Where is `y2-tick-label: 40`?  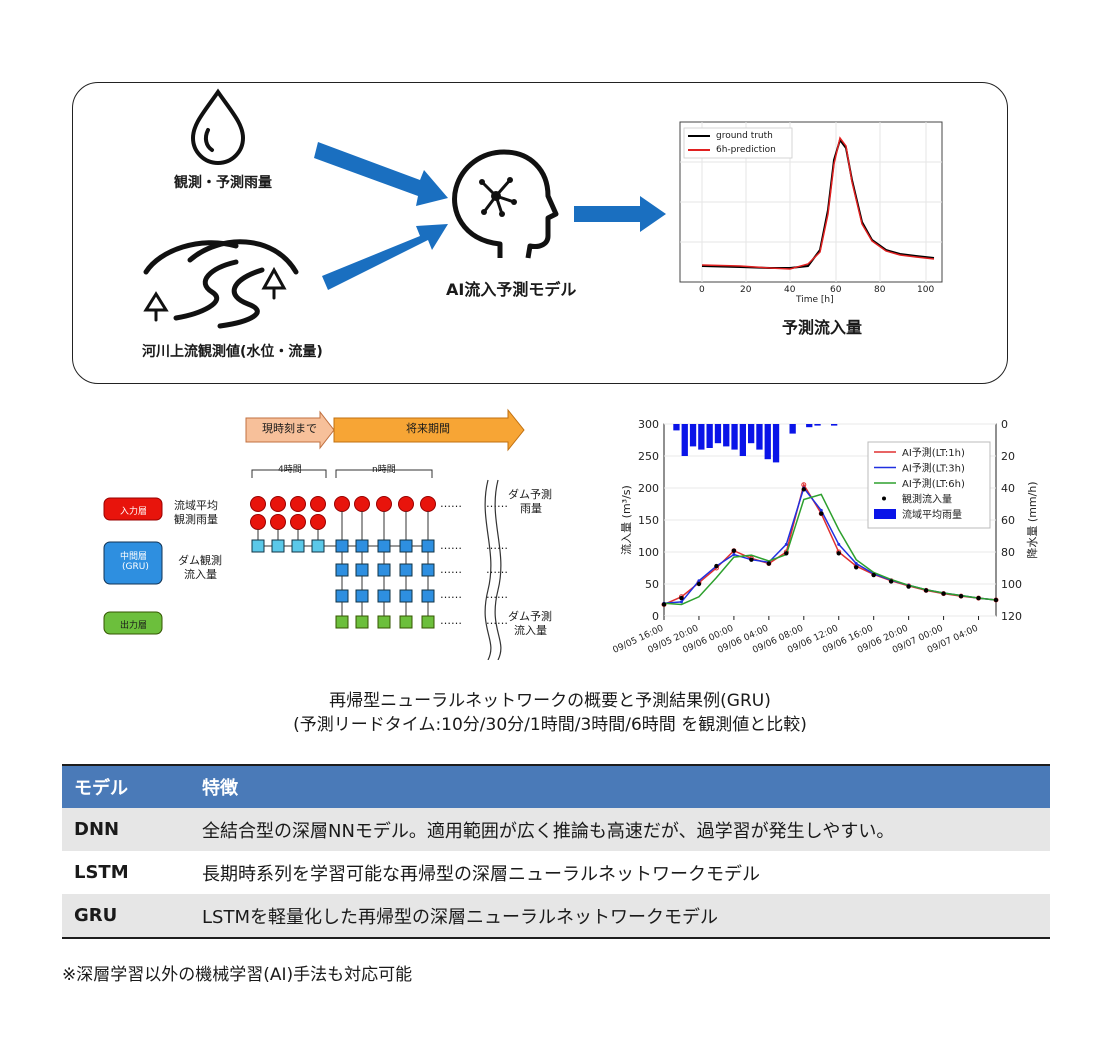 y2-tick-label: 40 is located at coordinates (1008, 488).